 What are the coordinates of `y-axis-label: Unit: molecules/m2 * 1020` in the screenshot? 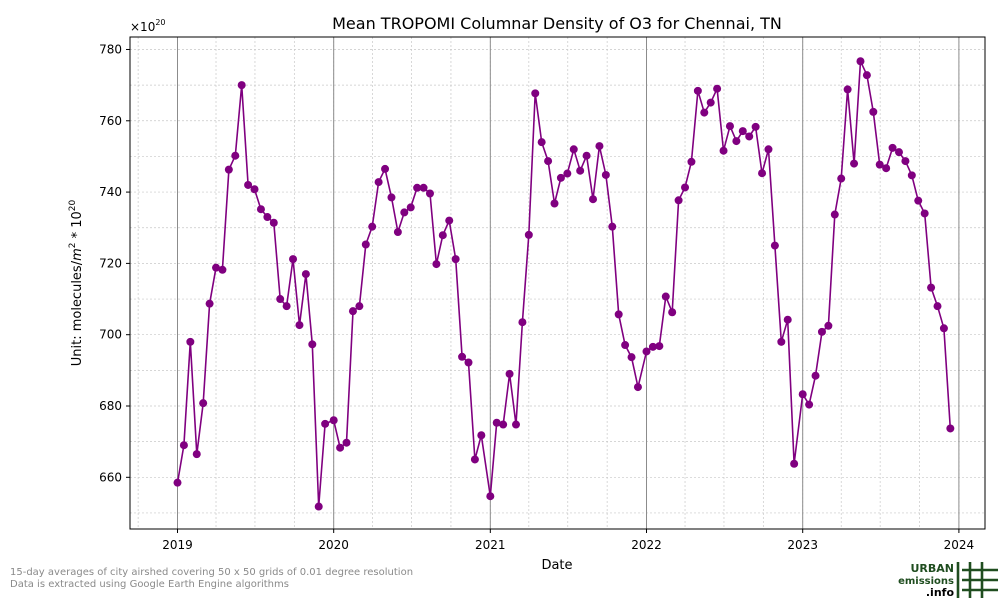 It's located at (76, 282).